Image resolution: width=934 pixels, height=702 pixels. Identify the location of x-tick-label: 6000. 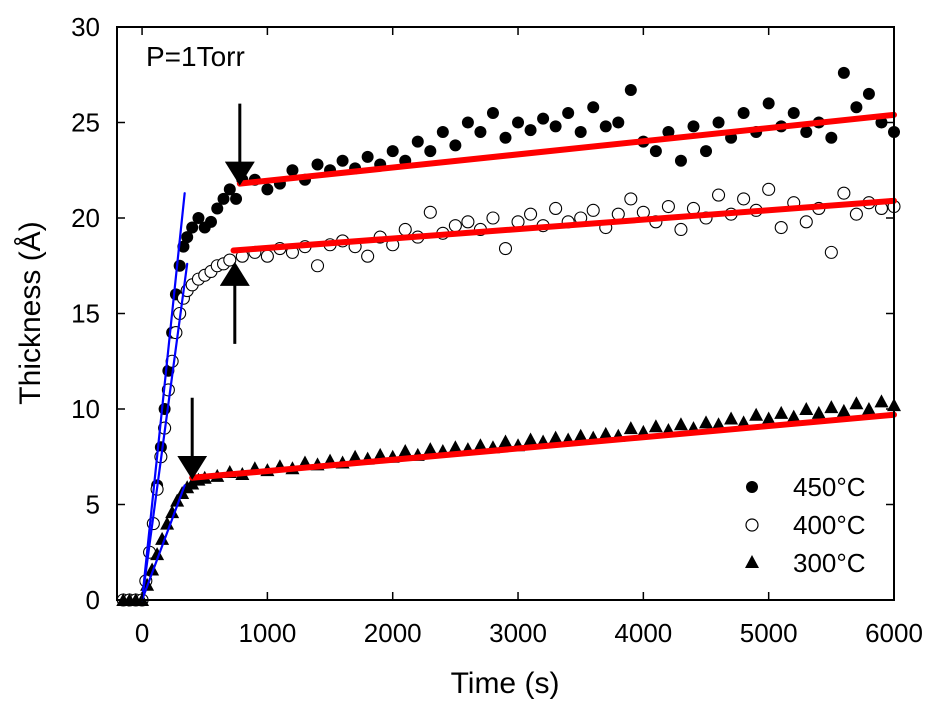
(894, 633).